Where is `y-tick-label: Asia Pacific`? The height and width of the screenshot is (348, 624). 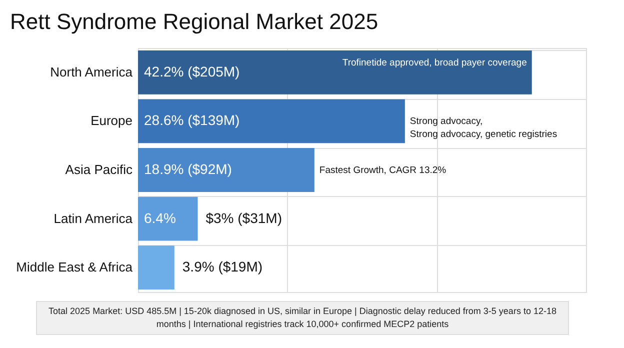
y-tick-label: Asia Pacific is located at coordinates (99, 169).